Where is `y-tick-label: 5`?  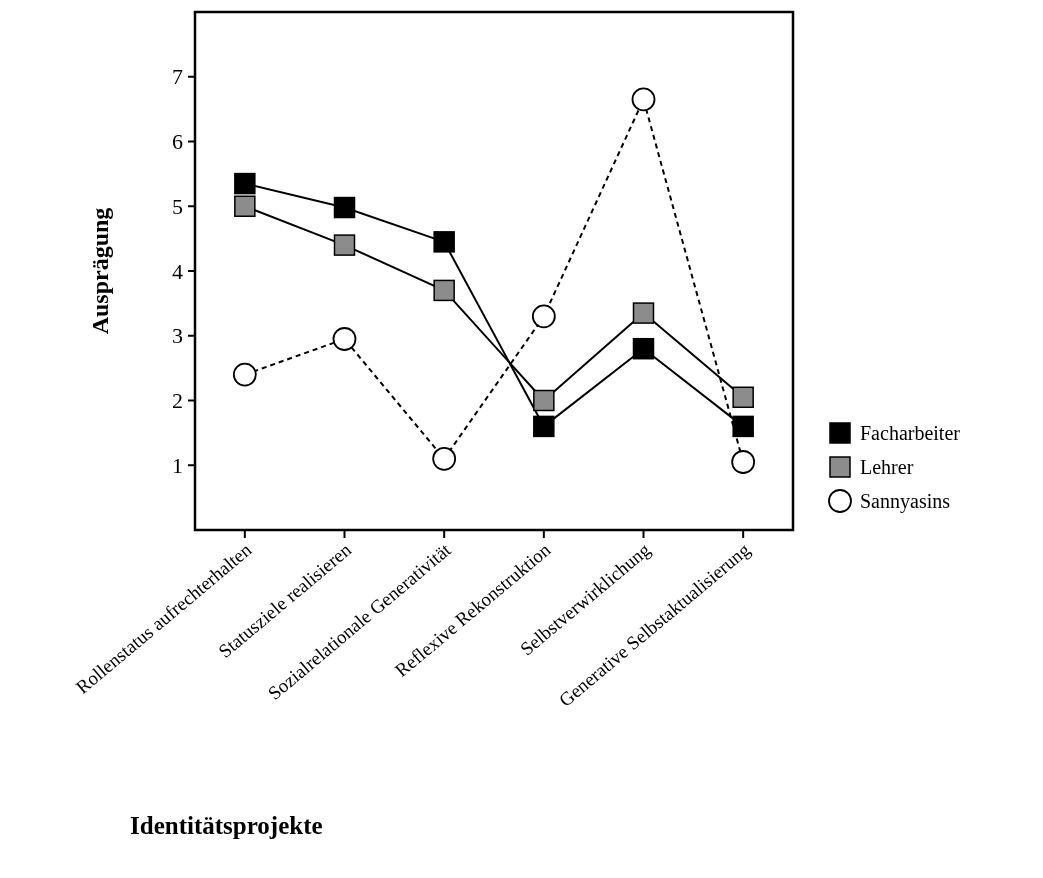
y-tick-label: 5 is located at coordinates (177, 206).